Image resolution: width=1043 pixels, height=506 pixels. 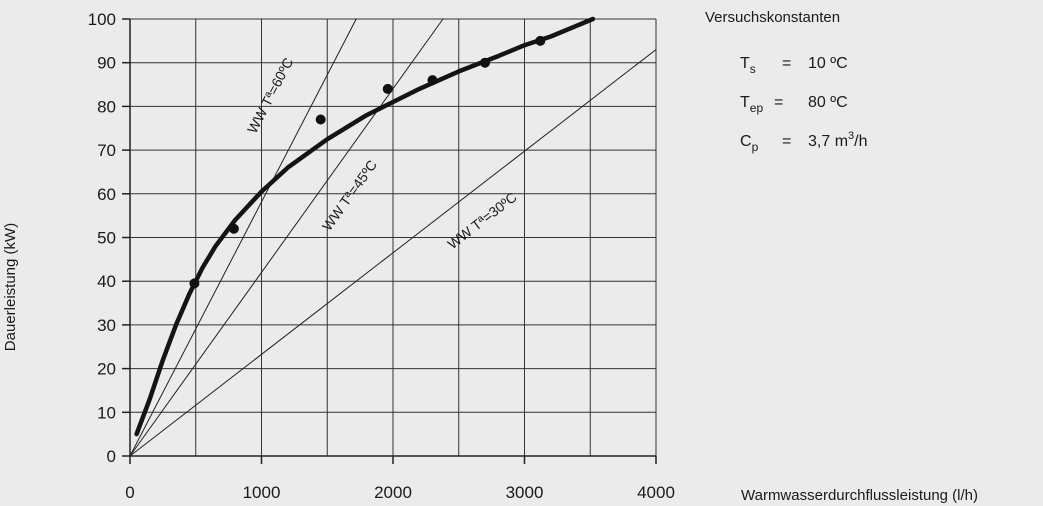 I want to click on line-annotations: WW Tª=60ºC WW Tª=45ºC WW Tª=30ºC, so click(x=382, y=153).